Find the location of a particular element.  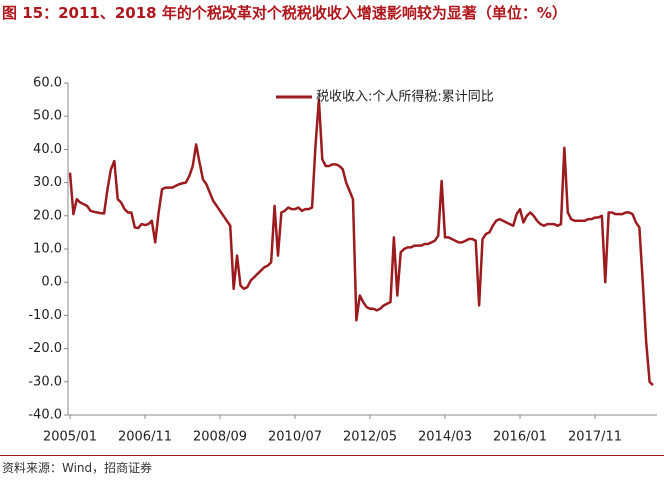

y-tick-label: -10.0 is located at coordinates (45, 315).